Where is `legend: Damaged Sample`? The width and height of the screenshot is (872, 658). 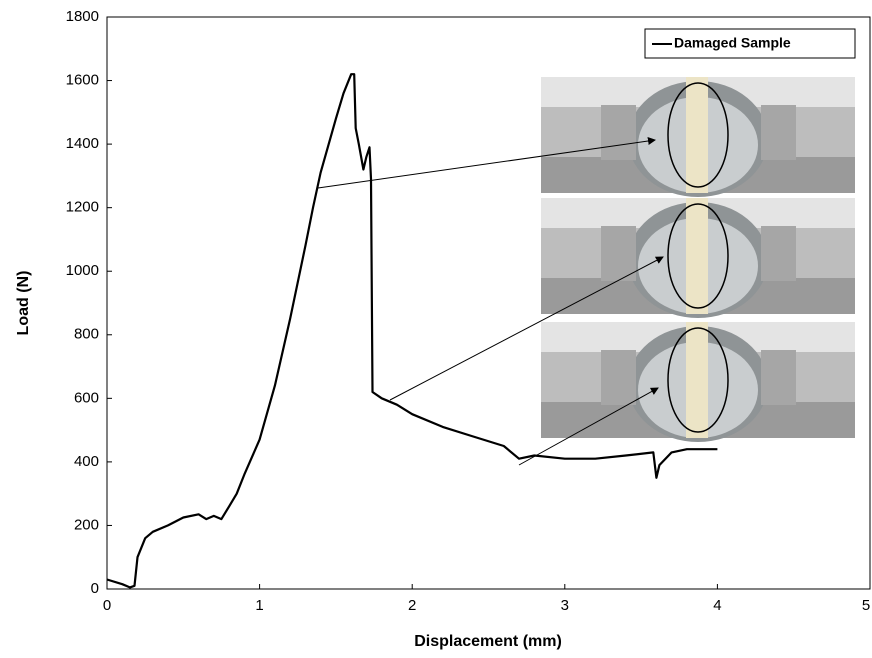
legend: Damaged Sample is located at coordinates (750, 43).